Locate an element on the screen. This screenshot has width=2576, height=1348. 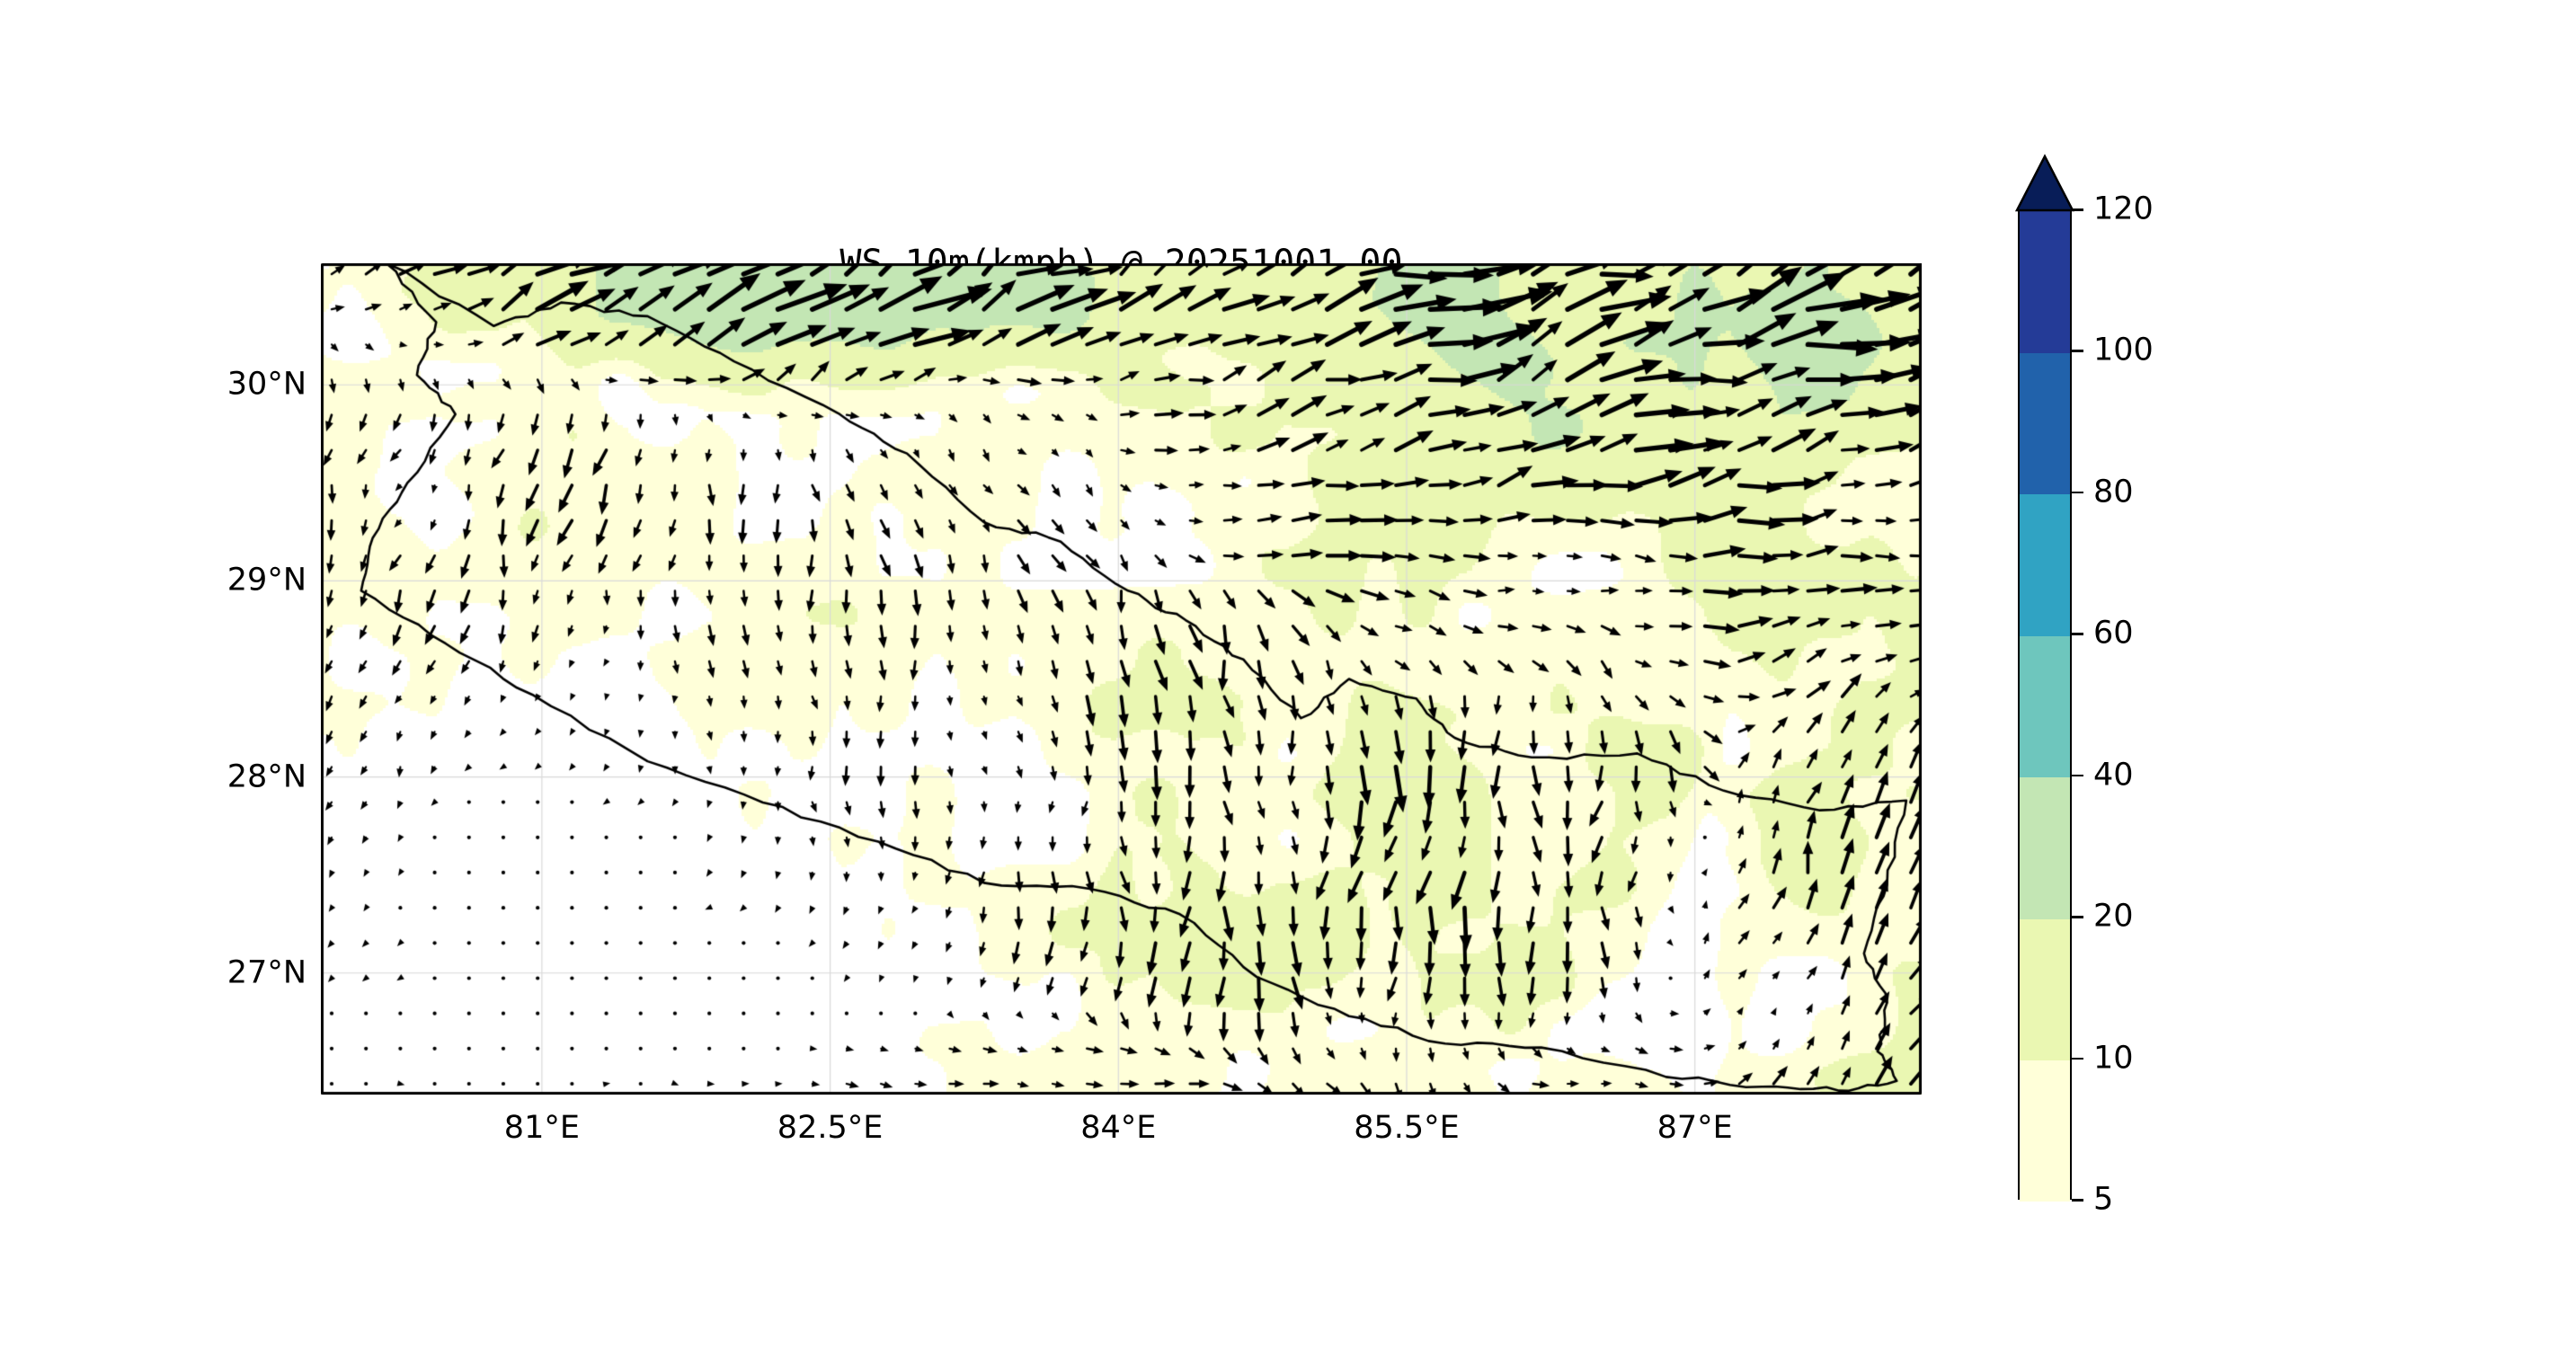
colorbar-tick-label: 5 is located at coordinates (2103, 1199).